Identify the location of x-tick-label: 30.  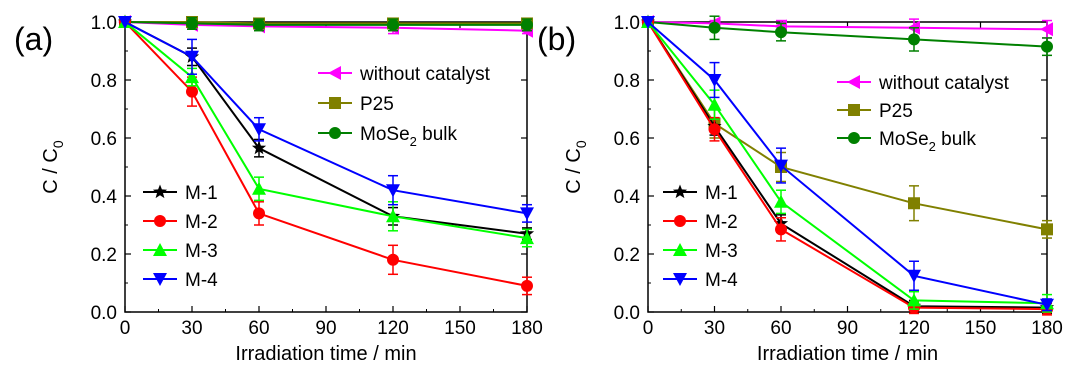
(191, 328).